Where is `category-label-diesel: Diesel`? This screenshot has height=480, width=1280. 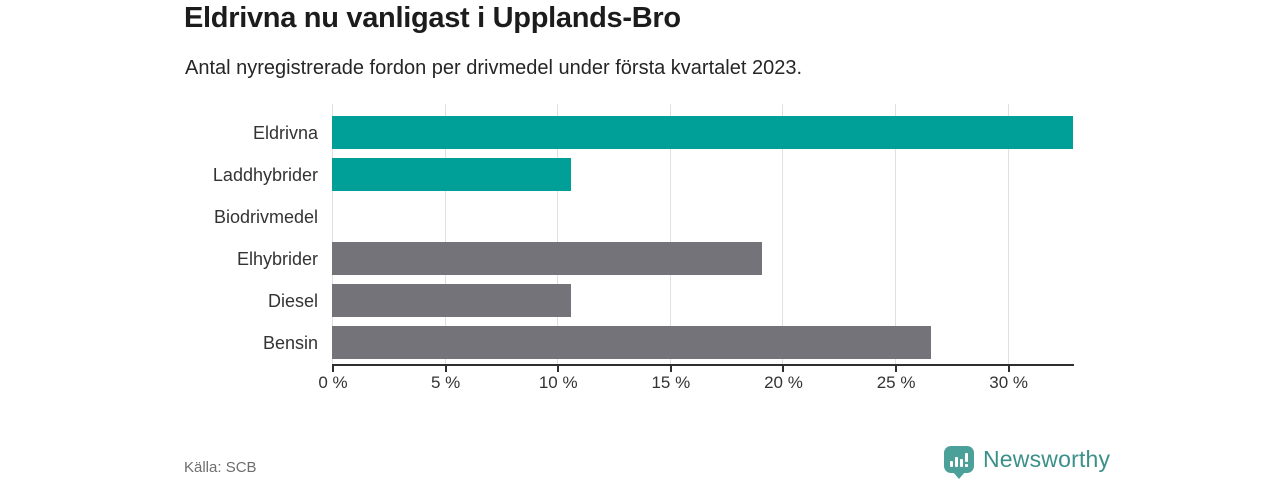 category-label-diesel: Diesel is located at coordinates (292, 300).